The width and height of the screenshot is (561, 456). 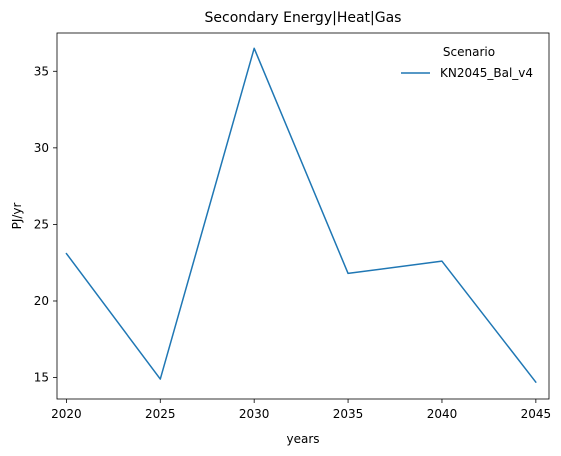 I want to click on x-tick-label: 2020, so click(x=66, y=414).